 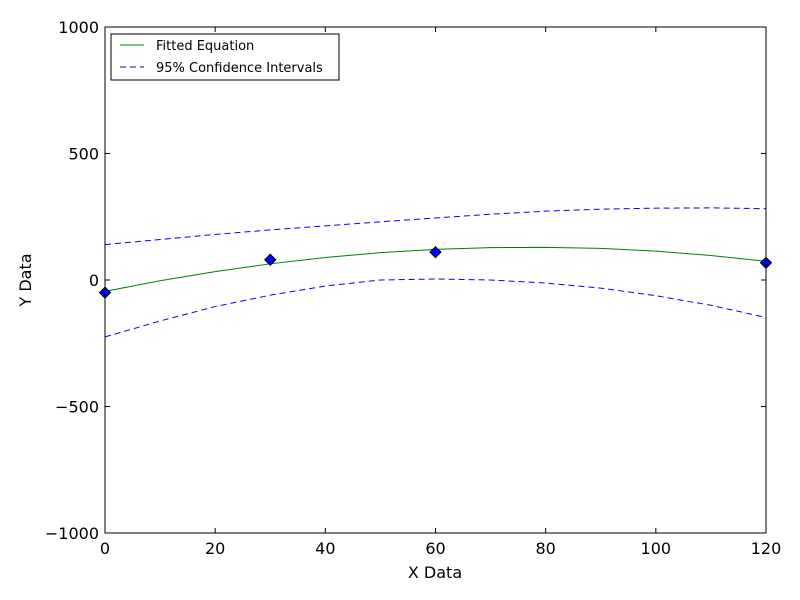 What do you see at coordinates (325, 548) in the screenshot?
I see `x-tick-label: 40` at bounding box center [325, 548].